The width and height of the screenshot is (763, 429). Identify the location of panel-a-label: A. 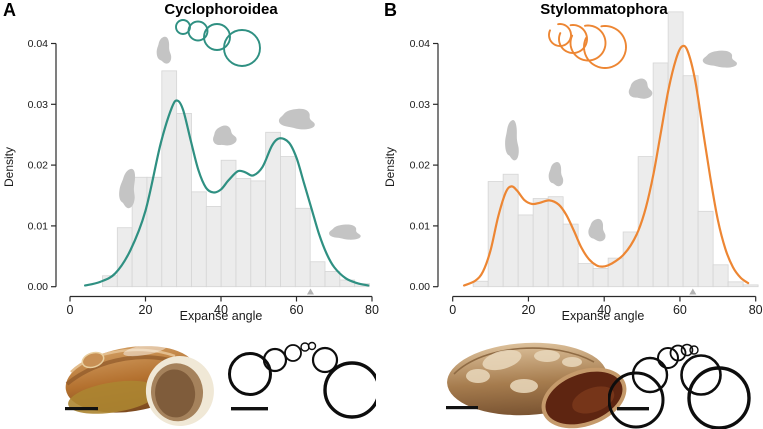
(9, 10).